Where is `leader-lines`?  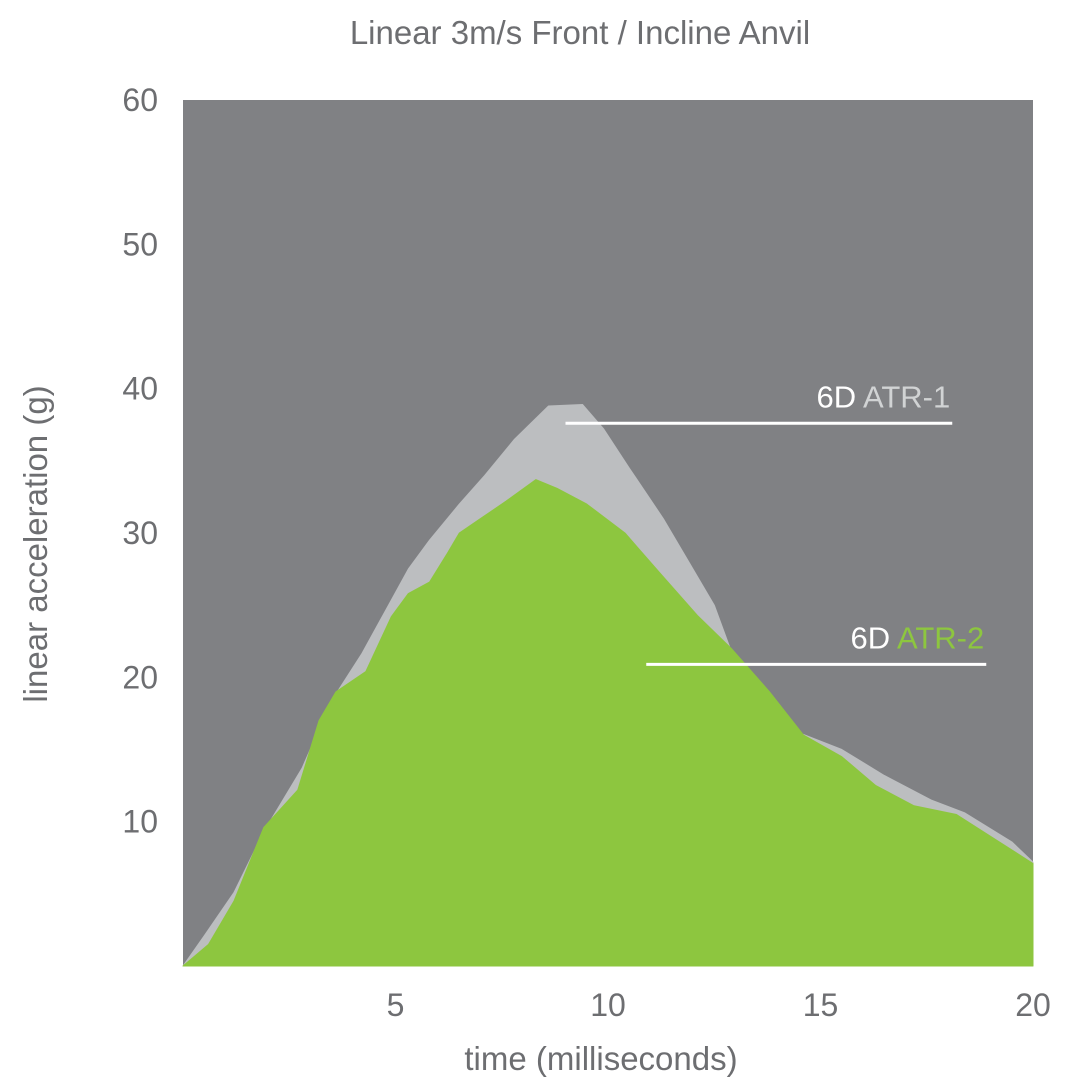 leader-lines is located at coordinates (776, 543).